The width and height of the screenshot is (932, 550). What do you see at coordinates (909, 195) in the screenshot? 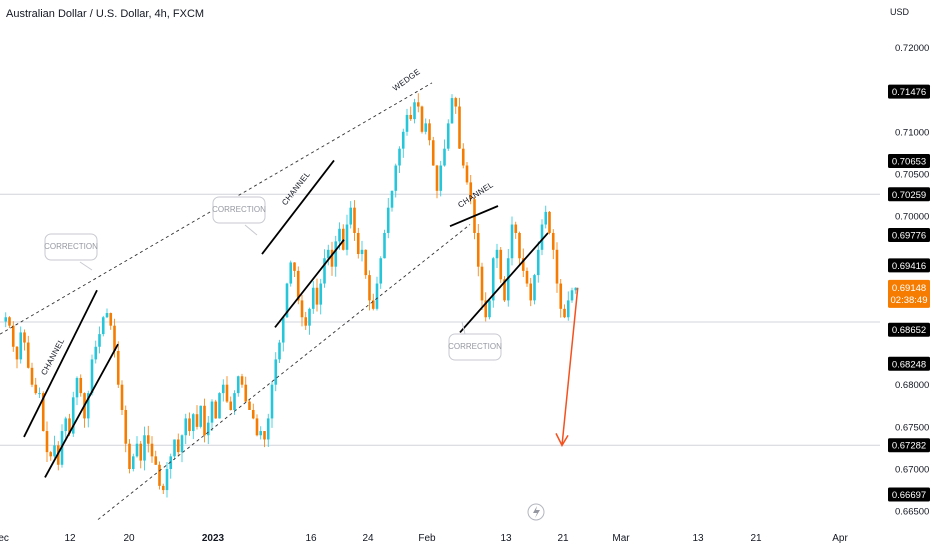
I see `price-tag-label: 0.70259` at bounding box center [909, 195].